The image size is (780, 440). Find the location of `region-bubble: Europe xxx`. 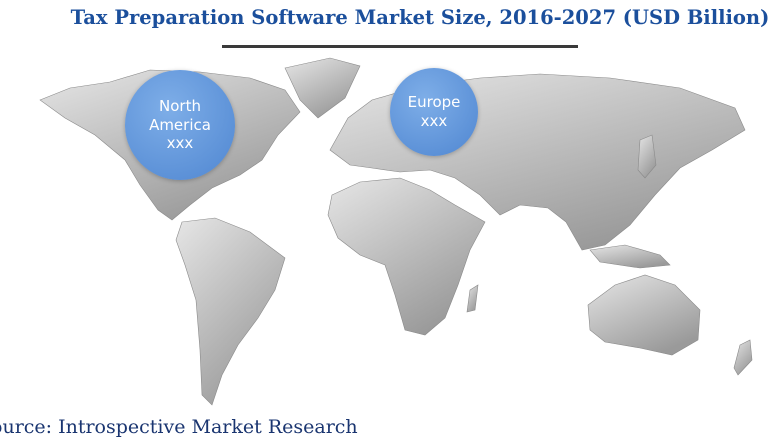

region-bubble: Europe xxx is located at coordinates (434, 112).